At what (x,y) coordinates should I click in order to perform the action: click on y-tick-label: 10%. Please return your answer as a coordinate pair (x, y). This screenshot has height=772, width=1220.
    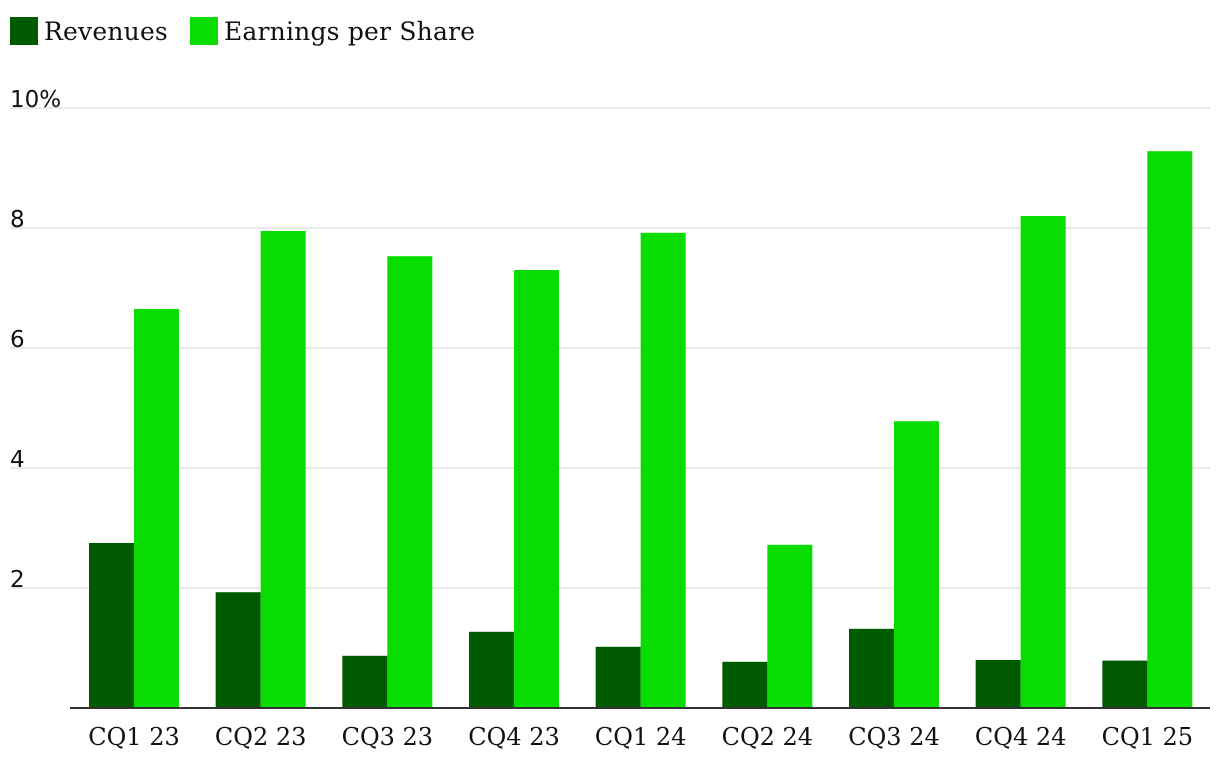
    Looking at the image, I should click on (35, 100).